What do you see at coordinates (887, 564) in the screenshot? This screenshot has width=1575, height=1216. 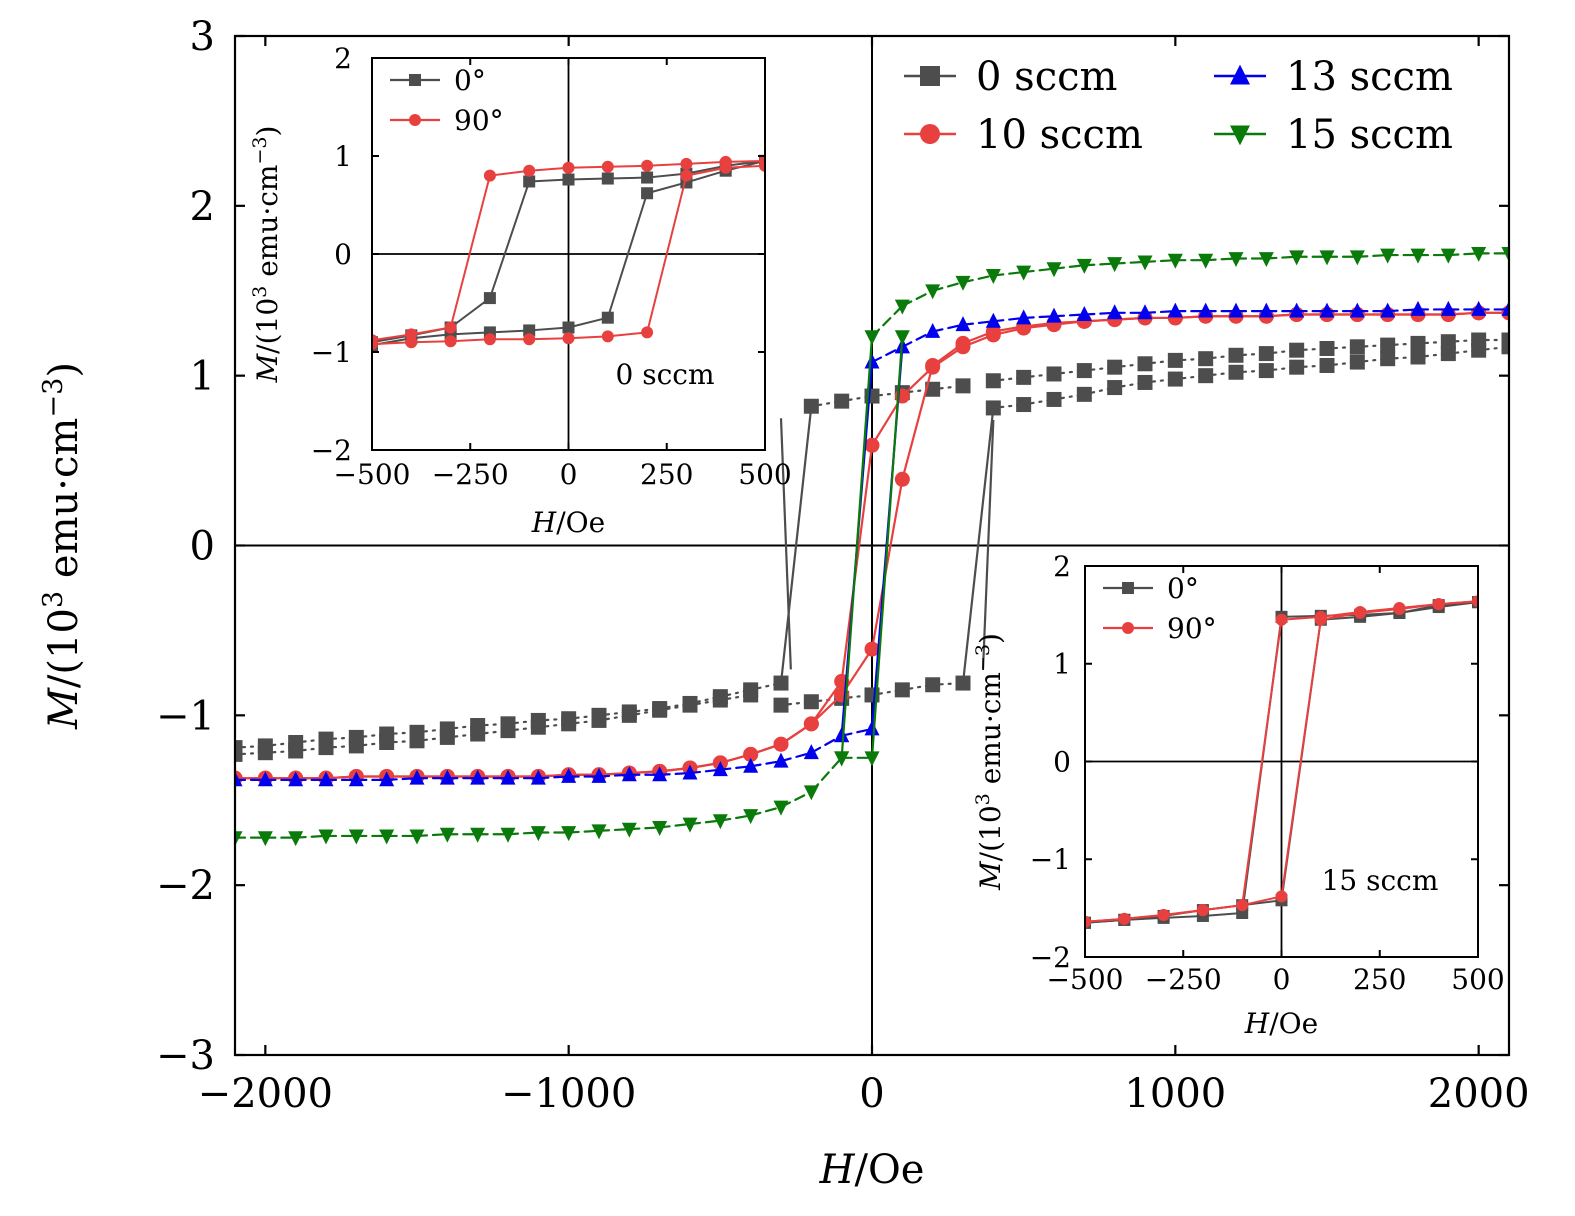 I see `main-segment-10-sccm` at bounding box center [887, 564].